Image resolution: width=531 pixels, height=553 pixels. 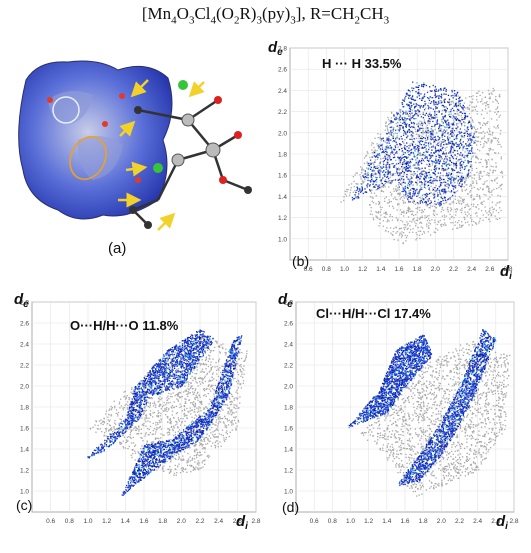 I want to click on panel-label: (d), so click(x=290, y=507).